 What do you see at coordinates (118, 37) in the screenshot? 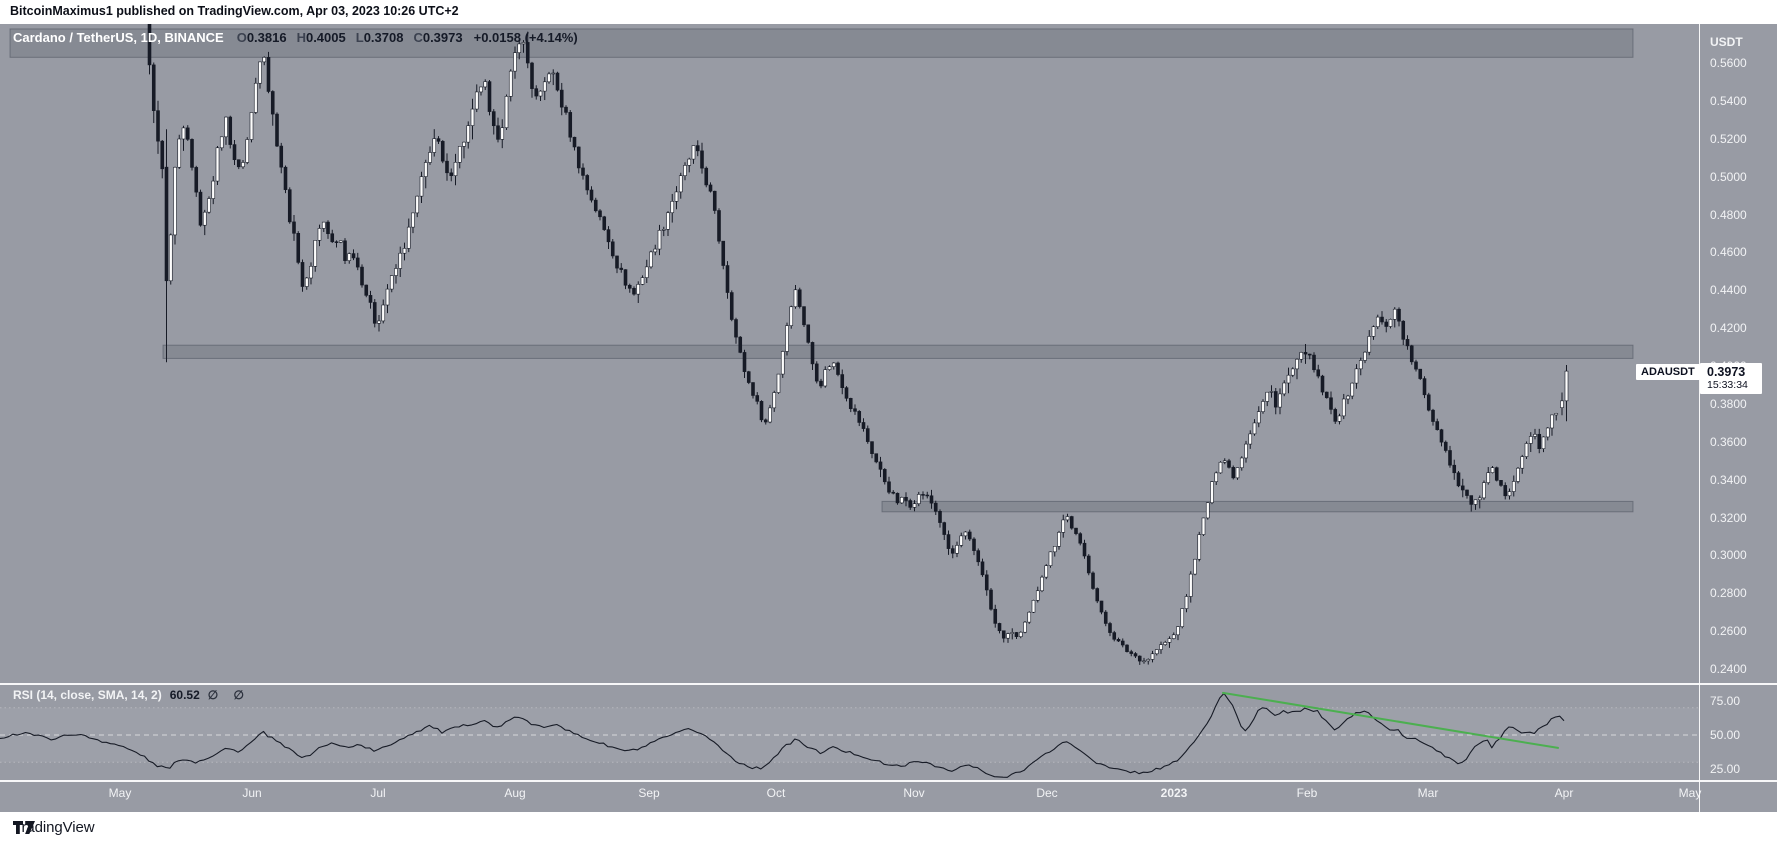
I see `symbol-title: Cardano / TetherUS, 1D, BINANCE` at bounding box center [118, 37].